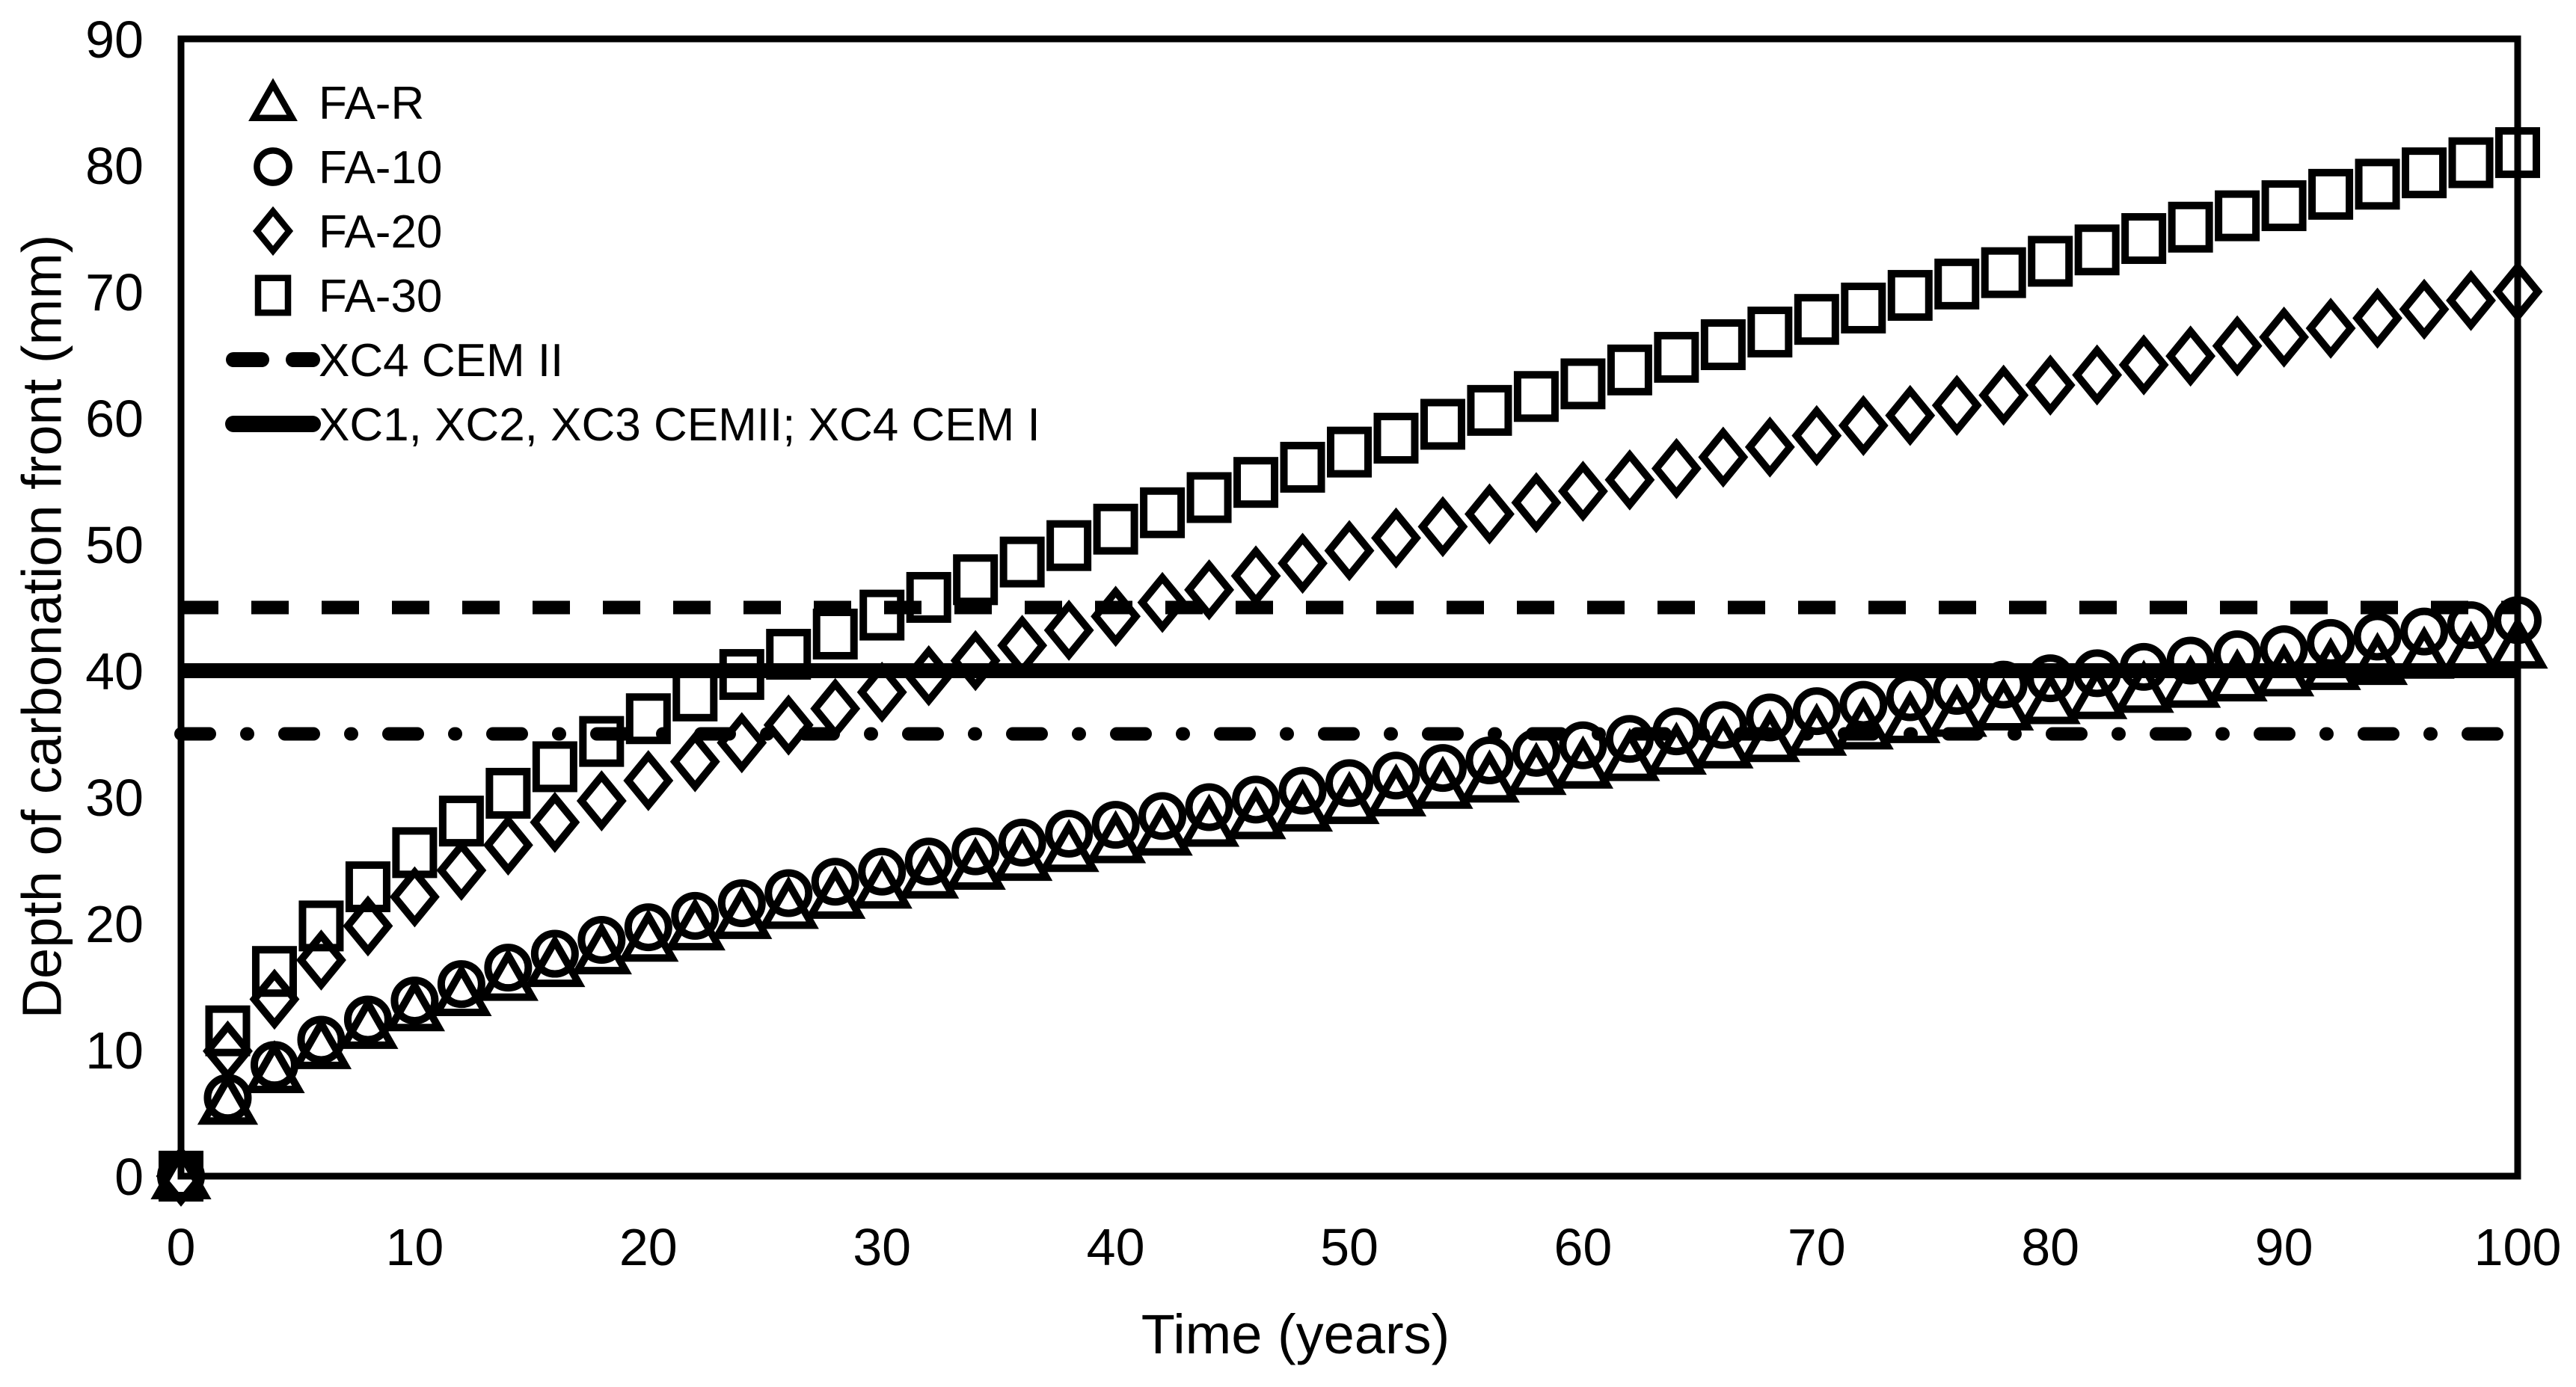  Describe the element at coordinates (114, 166) in the screenshot. I see `y-tick-label: 80` at that location.